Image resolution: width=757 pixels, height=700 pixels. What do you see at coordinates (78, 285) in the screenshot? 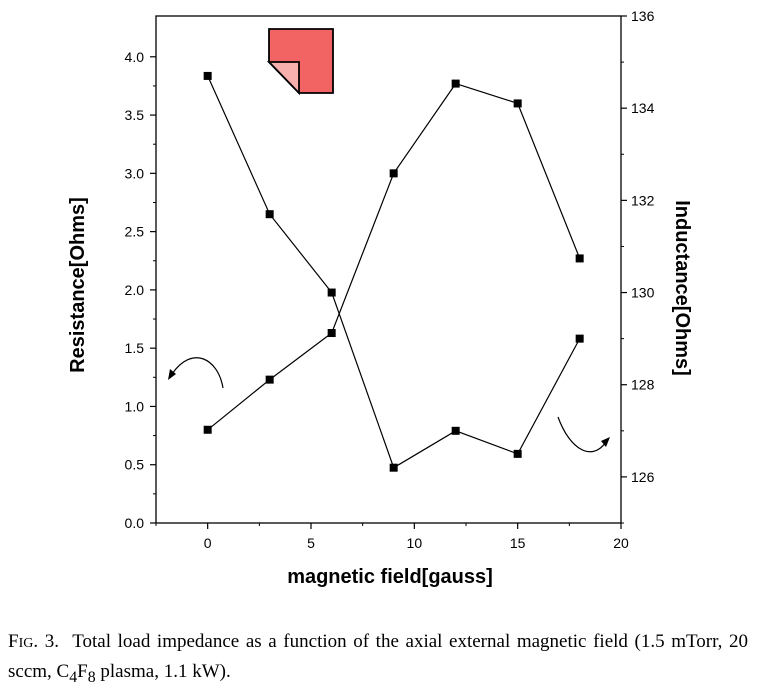
I see `left-axis-title: Resistance[Ohms]` at bounding box center [78, 285].